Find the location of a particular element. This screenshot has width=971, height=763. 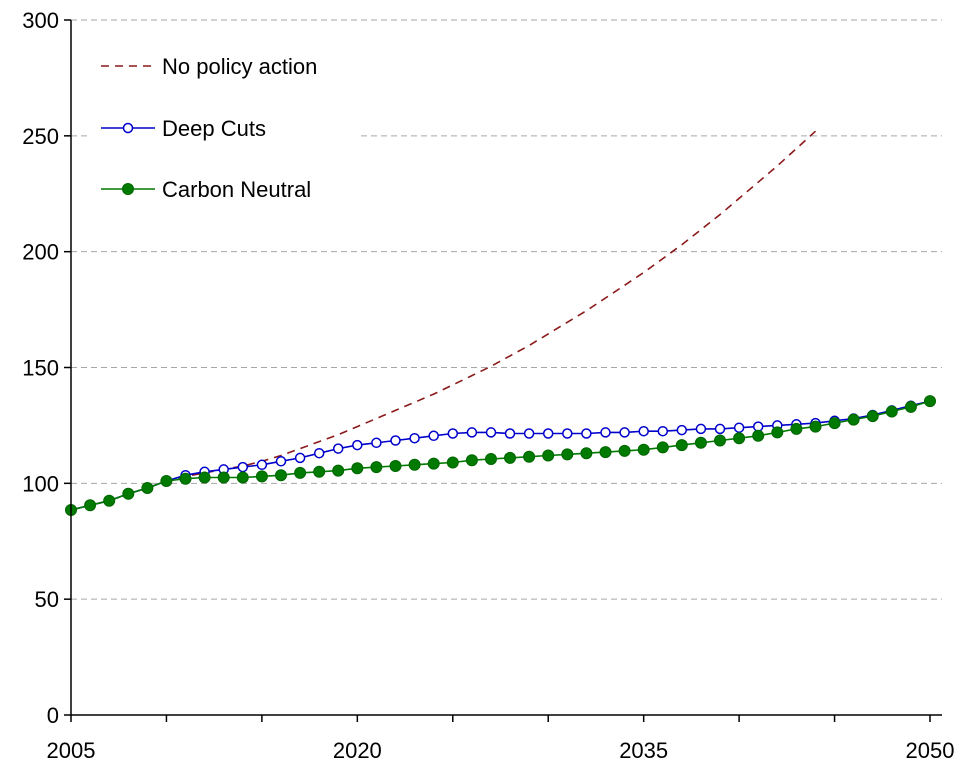

point-carbon-neutral-2012 is located at coordinates (204, 477).